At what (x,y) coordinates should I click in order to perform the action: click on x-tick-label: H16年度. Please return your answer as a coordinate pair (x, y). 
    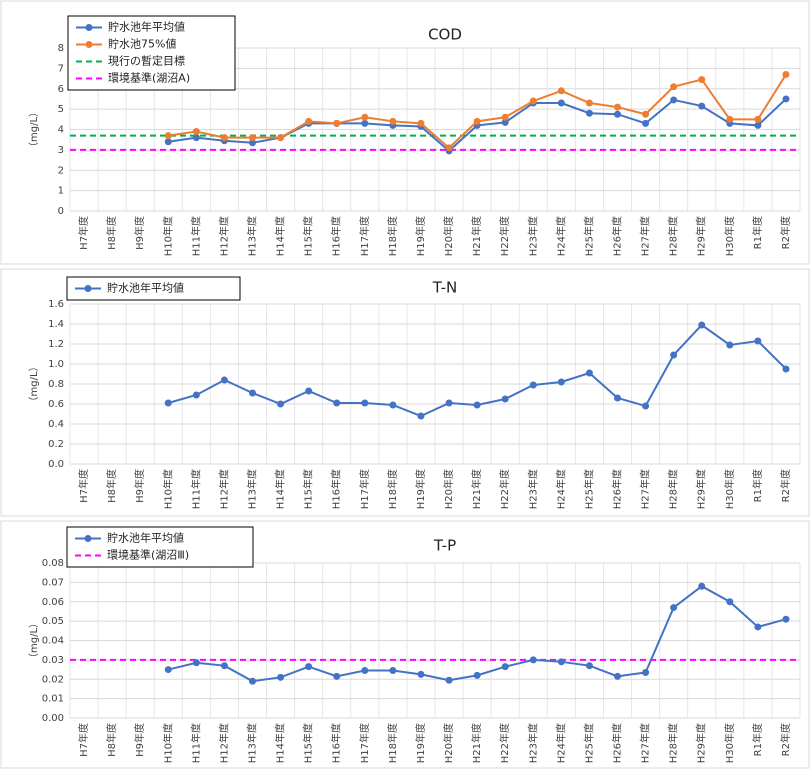
    Looking at the image, I should click on (336, 743).